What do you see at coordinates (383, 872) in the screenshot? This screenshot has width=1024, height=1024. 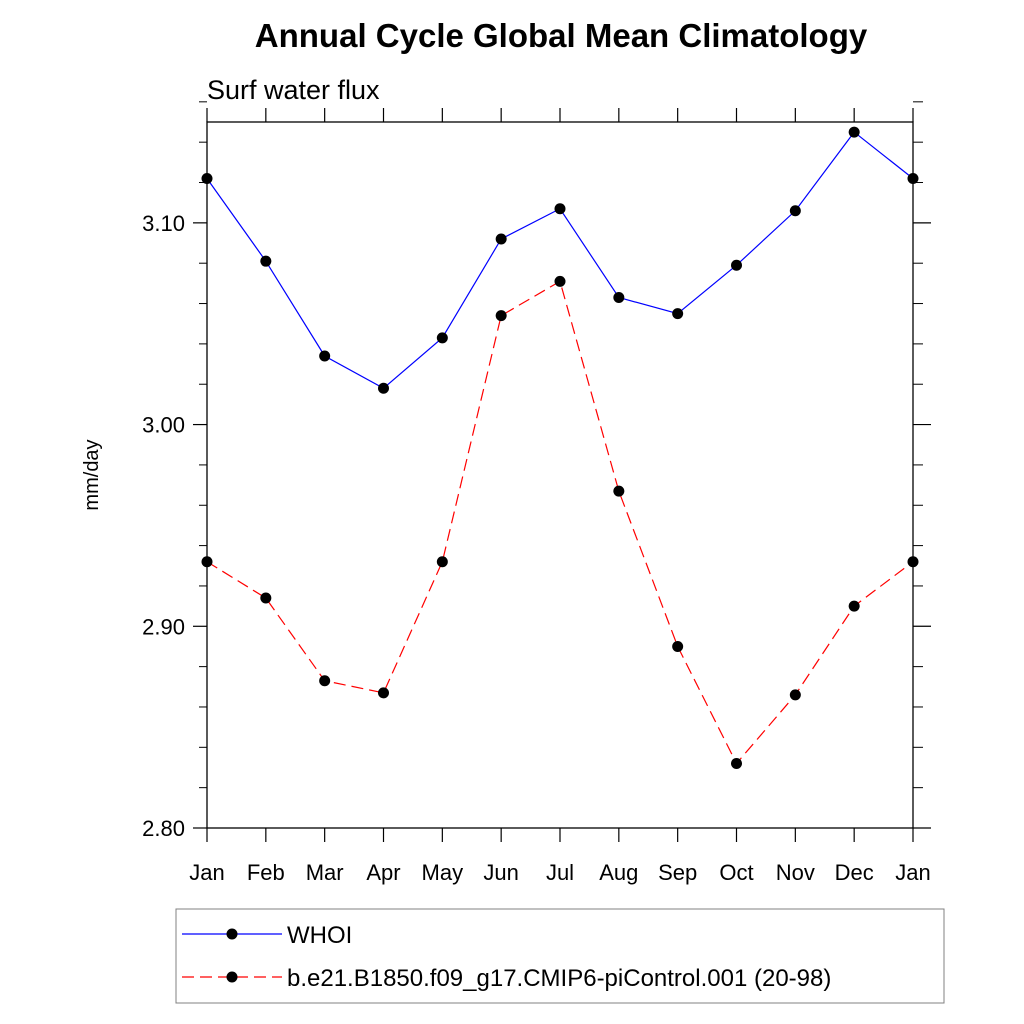 I see `x-tick-label: Apr` at bounding box center [383, 872].